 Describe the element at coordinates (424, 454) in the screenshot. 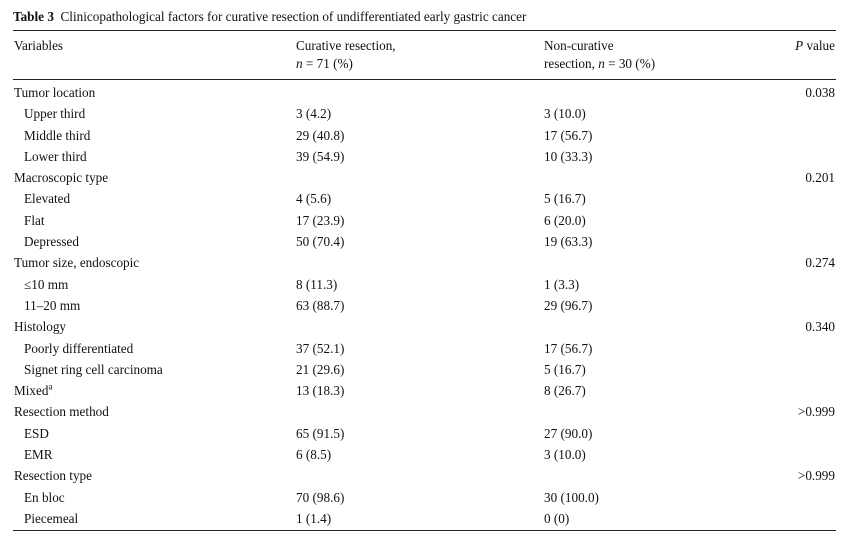

I see `table-row: EMR 6 (8.5) 3 (10.0)` at that location.